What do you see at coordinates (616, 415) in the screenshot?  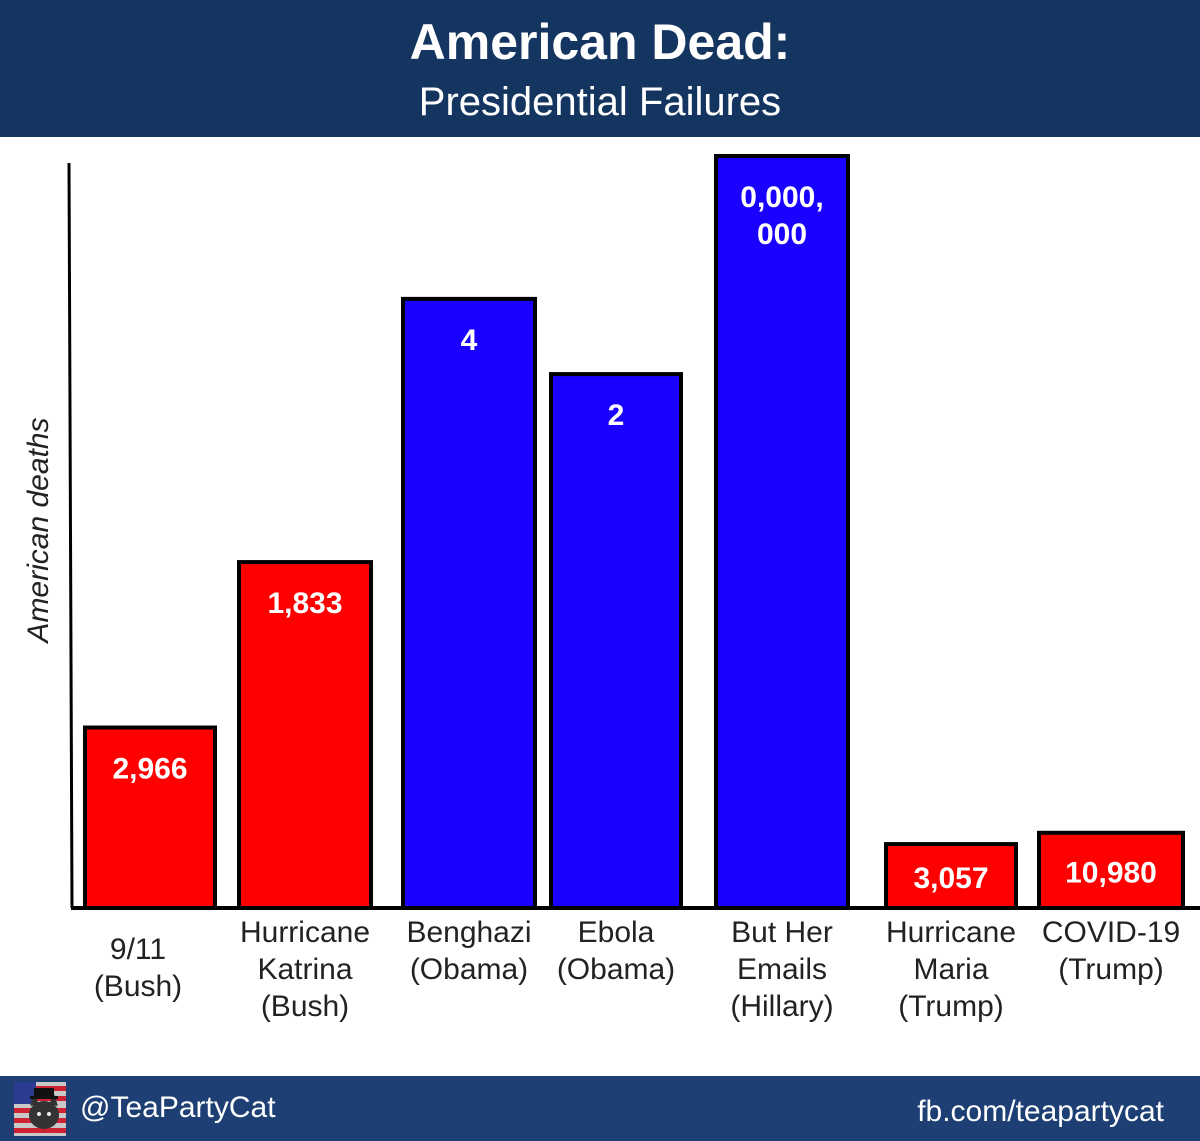 I see `bar-value-label: 2` at bounding box center [616, 415].